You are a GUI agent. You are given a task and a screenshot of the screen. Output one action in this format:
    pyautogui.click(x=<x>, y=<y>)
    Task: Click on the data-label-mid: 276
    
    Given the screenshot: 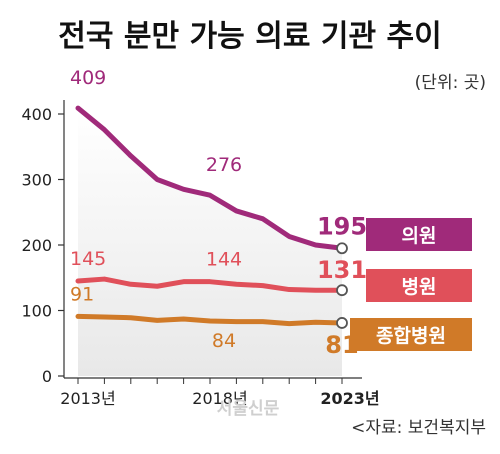 What is the action you would take?
    pyautogui.click(x=224, y=165)
    